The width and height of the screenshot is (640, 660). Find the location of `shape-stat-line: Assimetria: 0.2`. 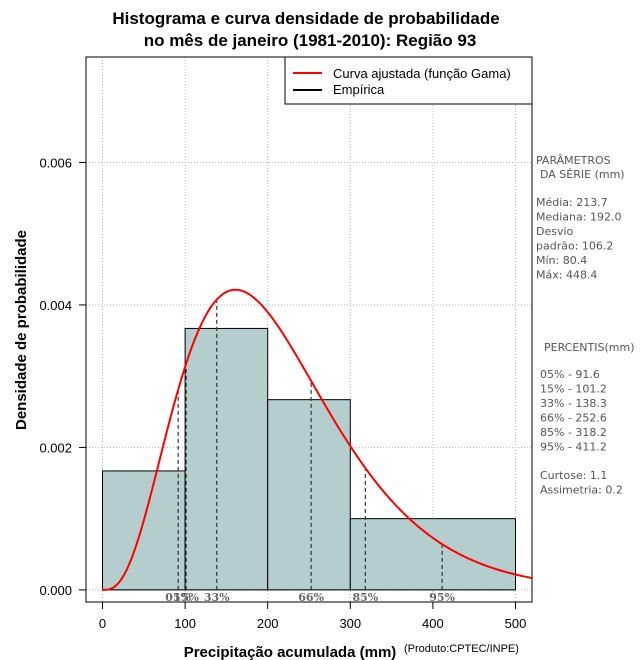

shape-stat-line: Assimetria: 0.2 is located at coordinates (581, 490).